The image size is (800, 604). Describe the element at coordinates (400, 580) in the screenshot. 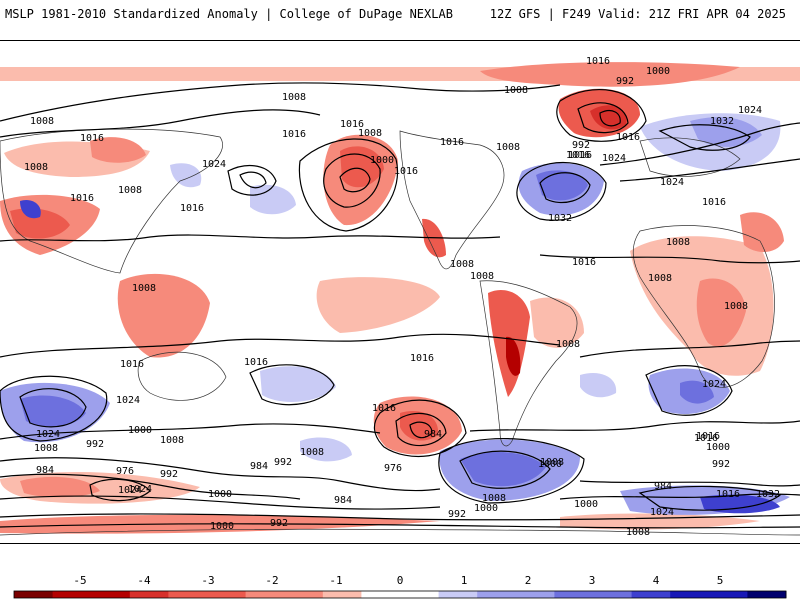

I see `colorbar-tick-label: 0` at that location.